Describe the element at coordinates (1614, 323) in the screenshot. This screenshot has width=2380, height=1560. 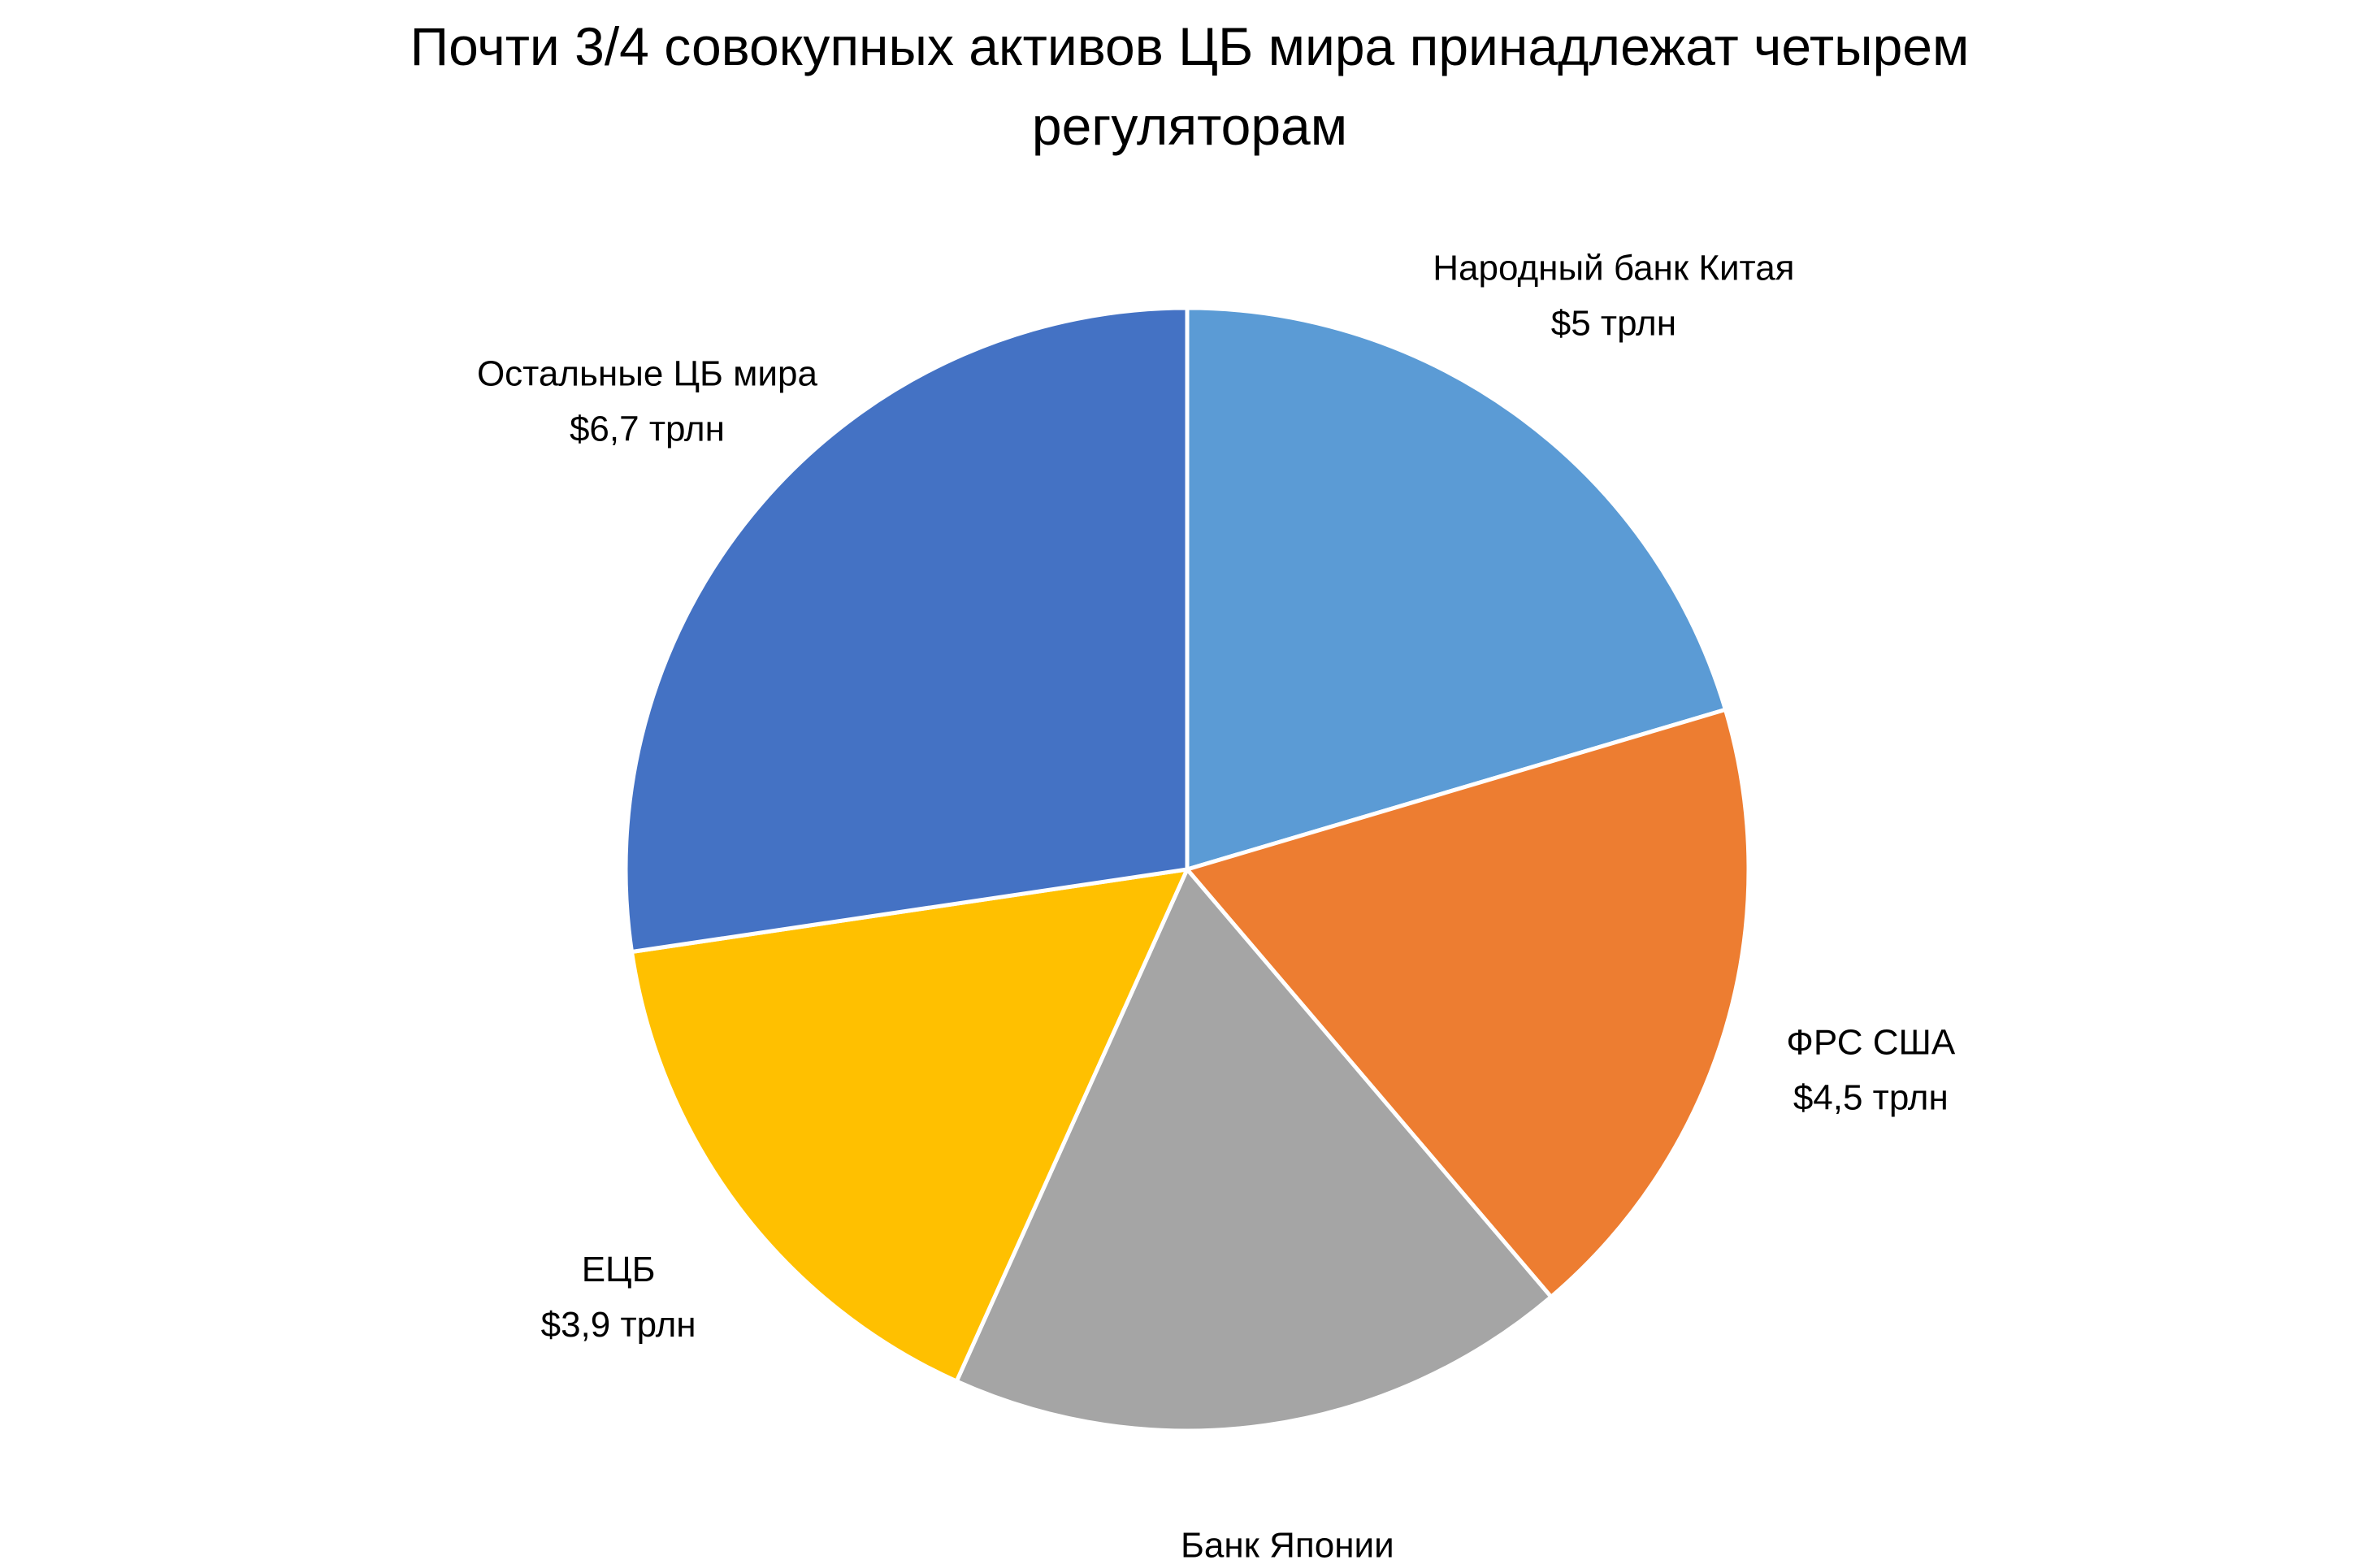
I see `value-label: $5 трлн` at that location.